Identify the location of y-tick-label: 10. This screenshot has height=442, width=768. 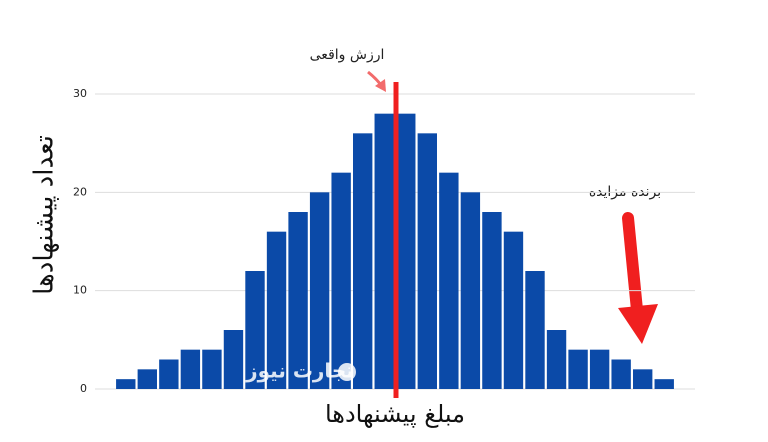
(80, 290).